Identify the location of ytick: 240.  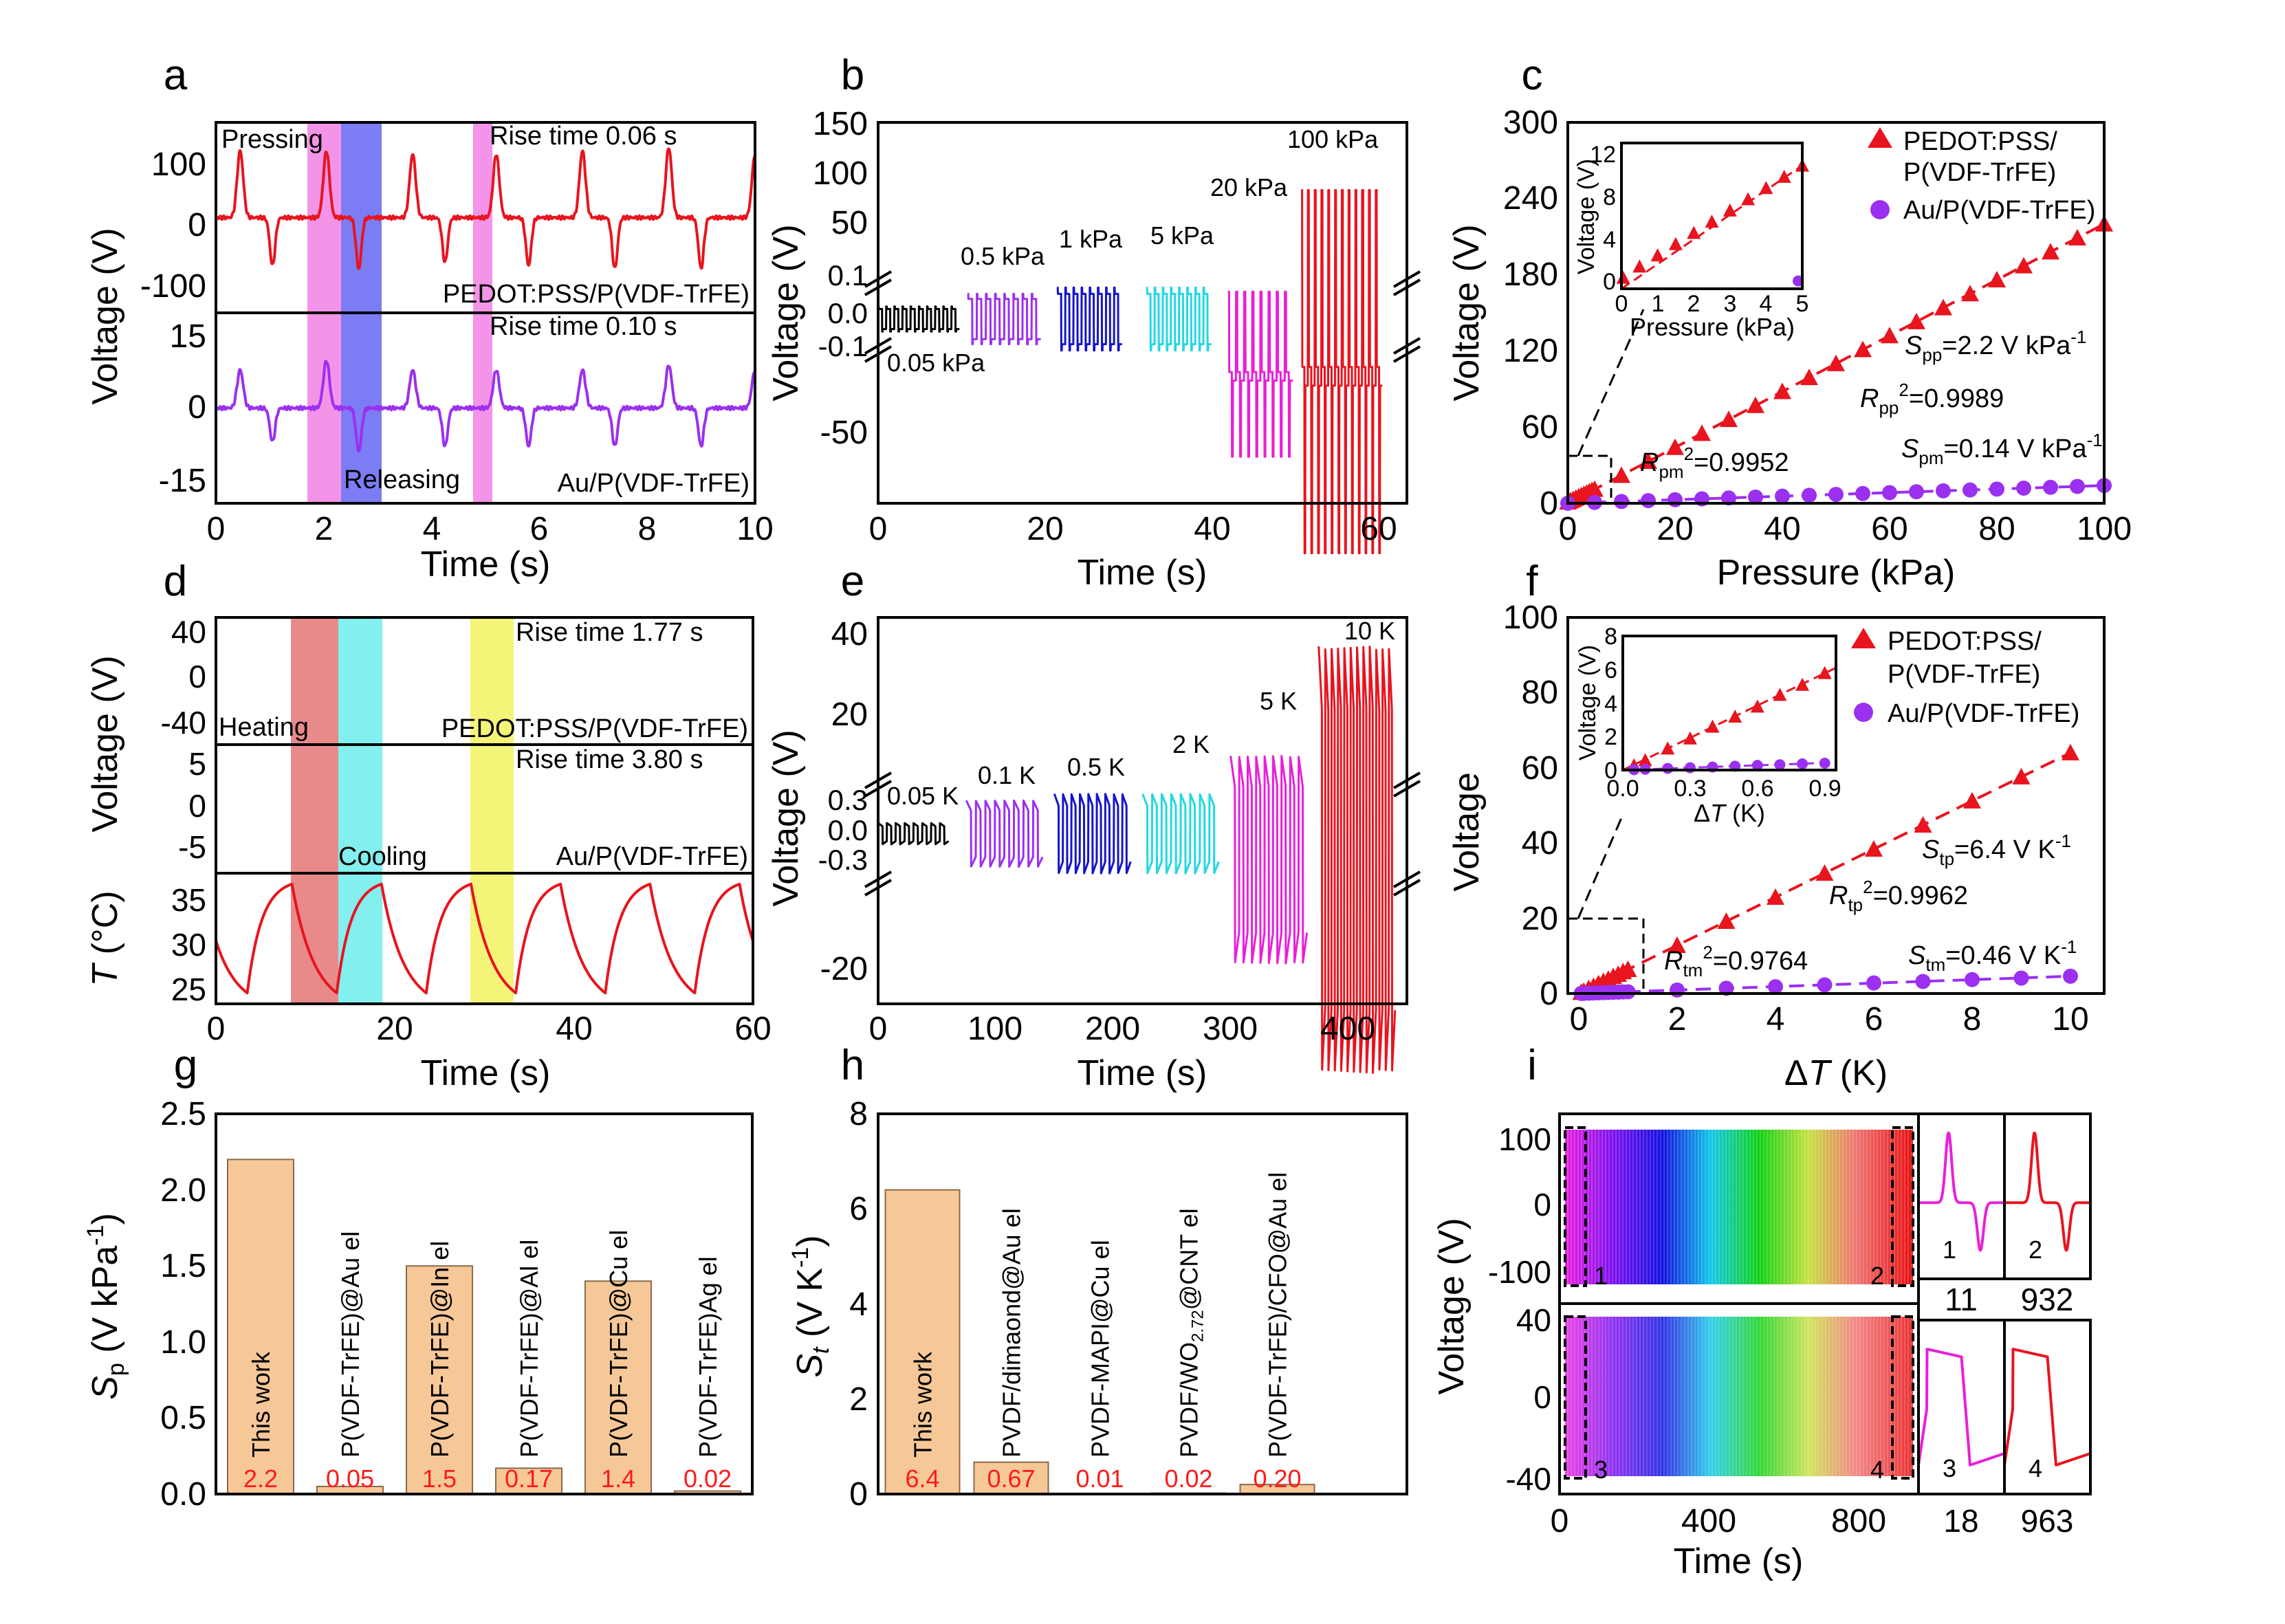
(1530, 198).